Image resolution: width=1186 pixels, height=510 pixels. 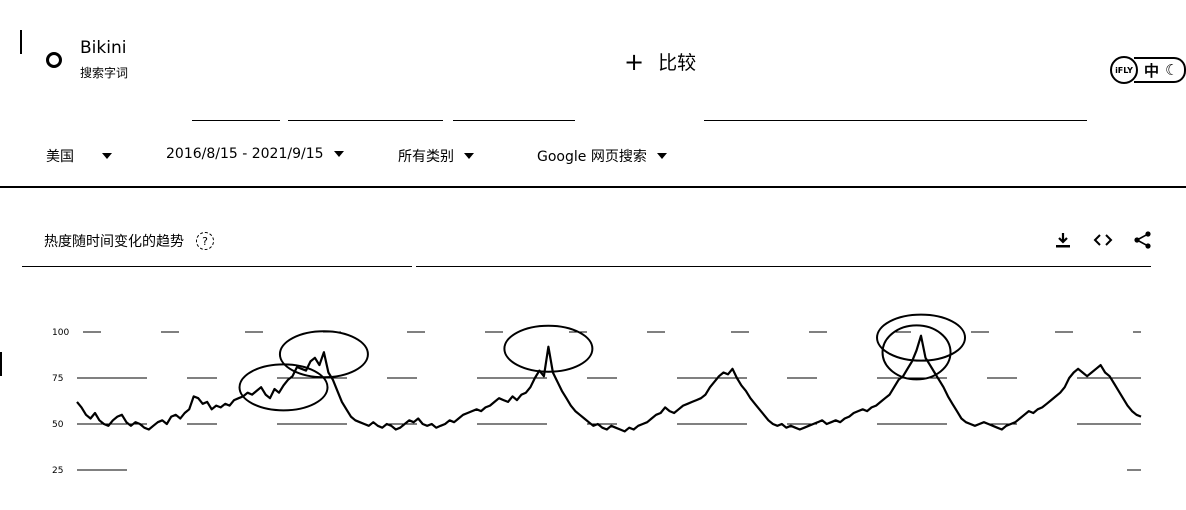 I want to click on language-toggle: 中 ☾, so click(x=1160, y=70).